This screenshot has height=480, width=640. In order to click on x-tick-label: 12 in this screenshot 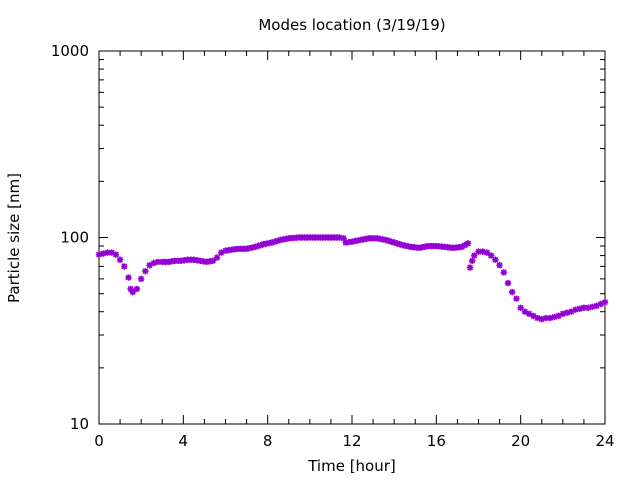, I will do `click(351, 441)`.